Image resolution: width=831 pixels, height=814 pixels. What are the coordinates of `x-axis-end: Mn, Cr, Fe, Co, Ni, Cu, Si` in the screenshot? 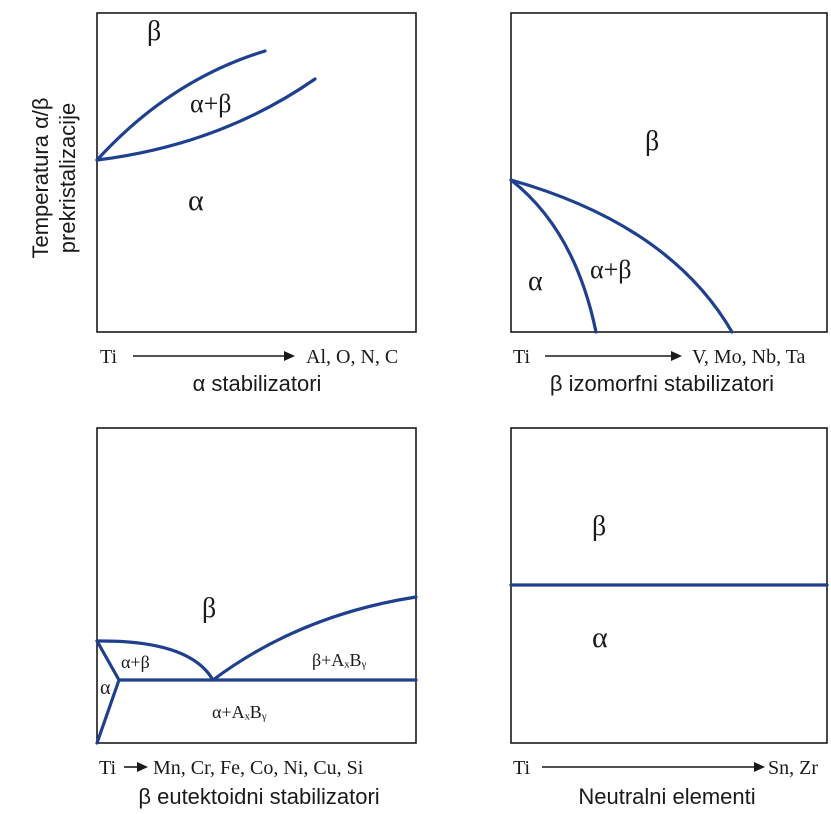 It's located at (258, 768).